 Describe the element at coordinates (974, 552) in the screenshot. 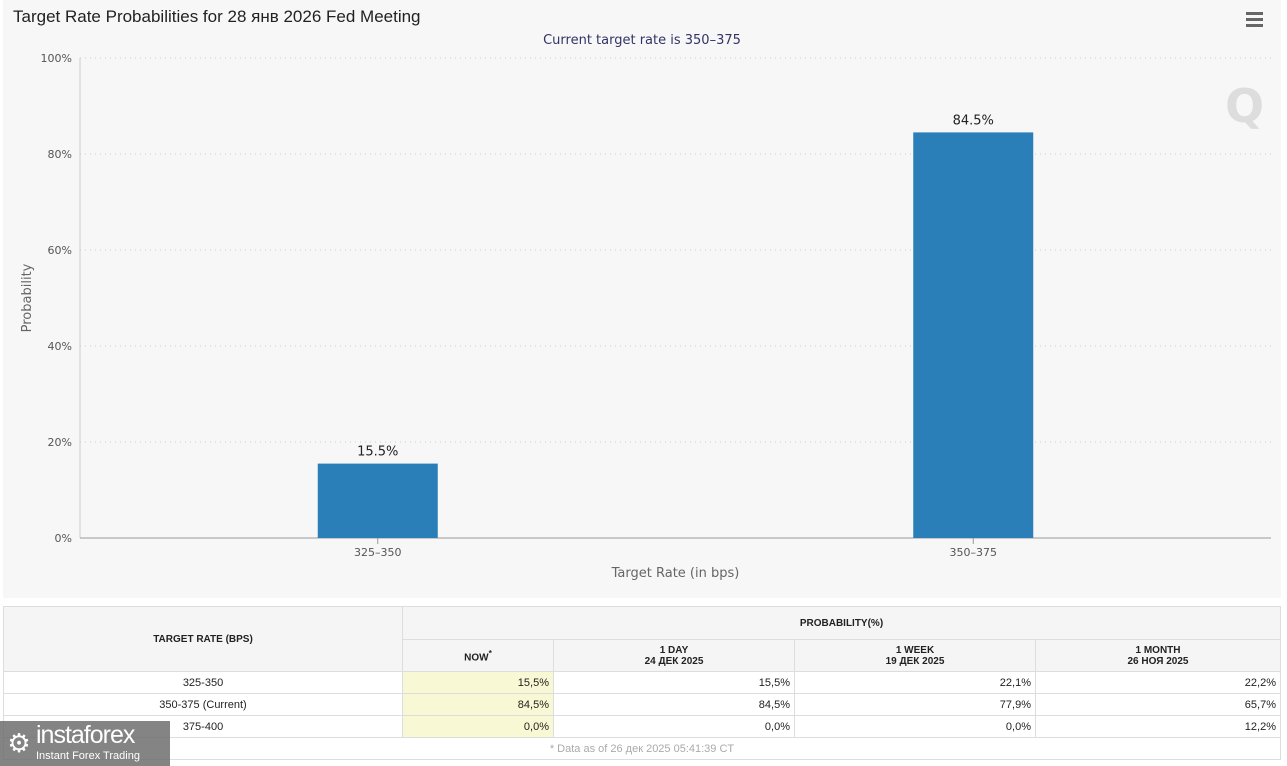

I see `x-tick-label: 350–375` at that location.